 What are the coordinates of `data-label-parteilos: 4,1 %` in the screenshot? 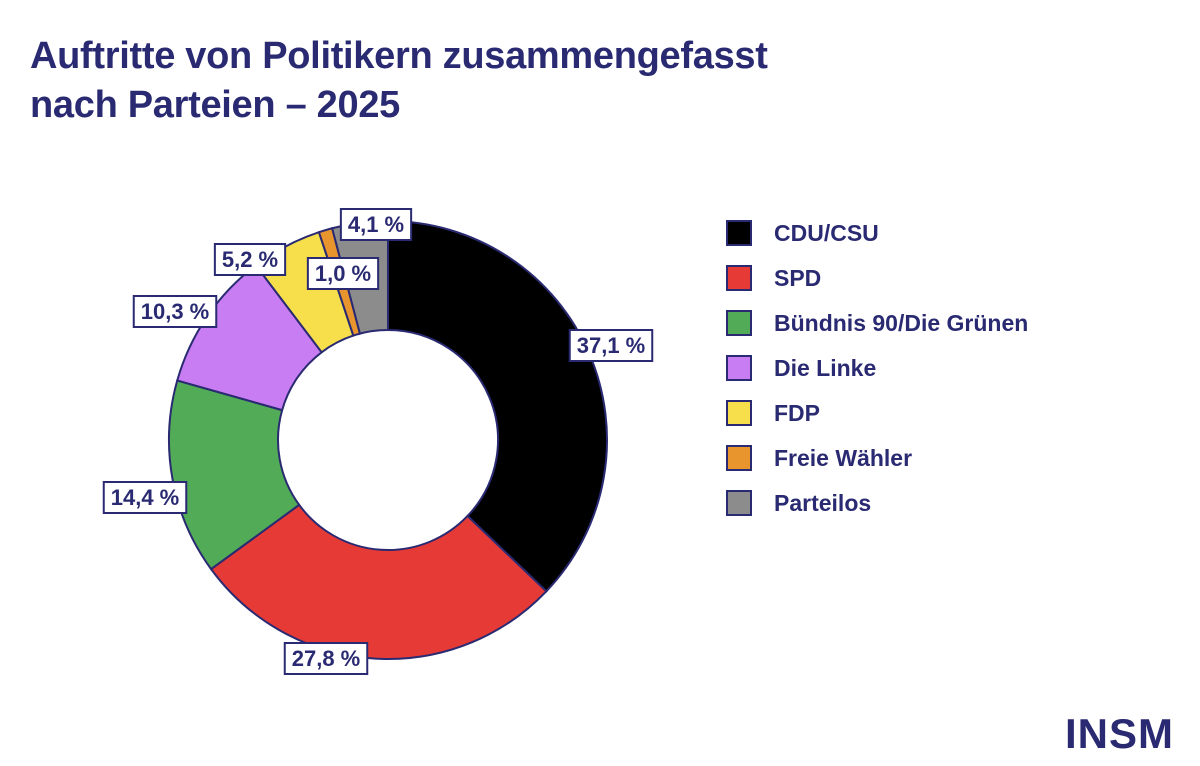 It's located at (376, 224).